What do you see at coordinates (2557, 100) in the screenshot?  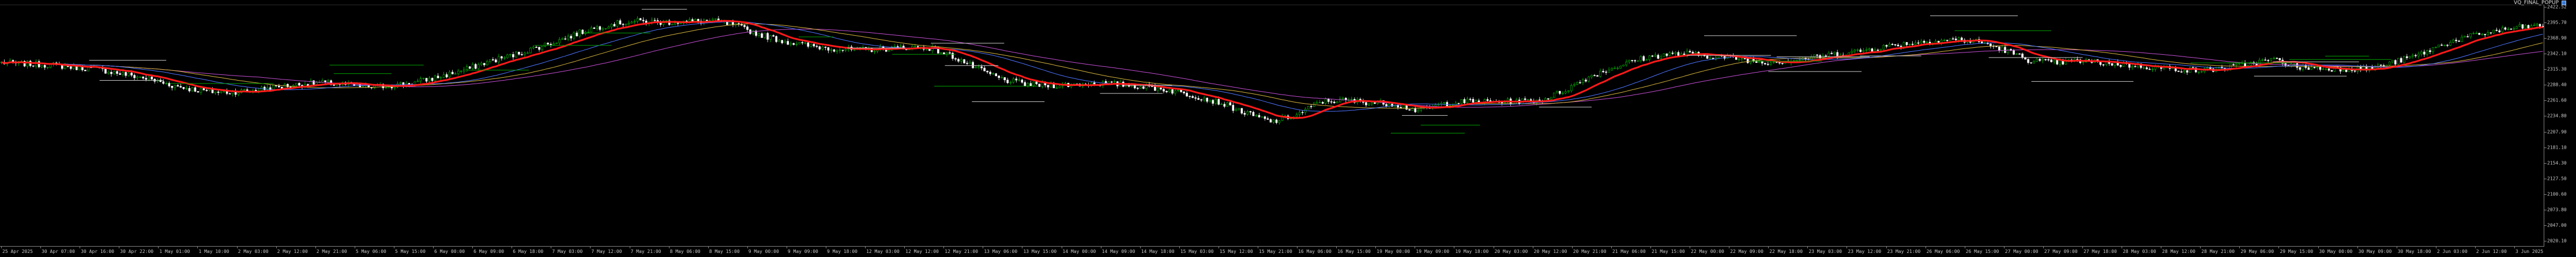 I see `price-label: 2261.60` at bounding box center [2557, 100].